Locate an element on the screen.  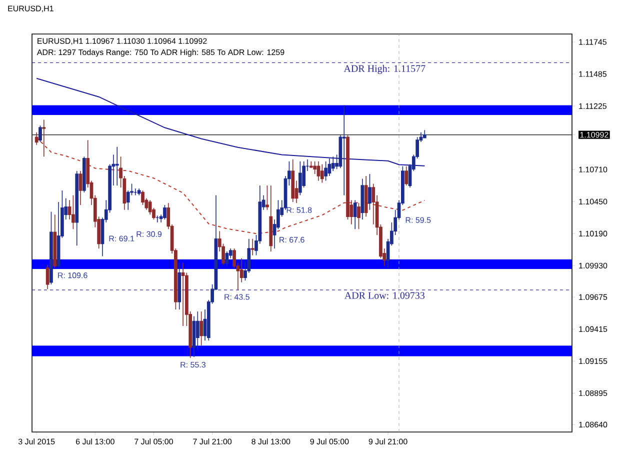
ref-line-label: ADR Low: 1.09733 is located at coordinates (384, 295).